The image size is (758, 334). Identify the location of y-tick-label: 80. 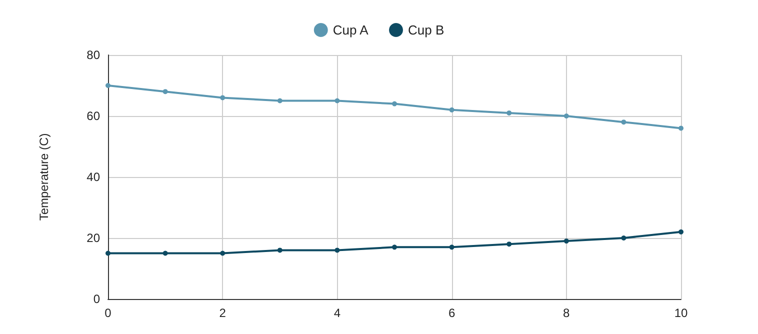
(93, 55).